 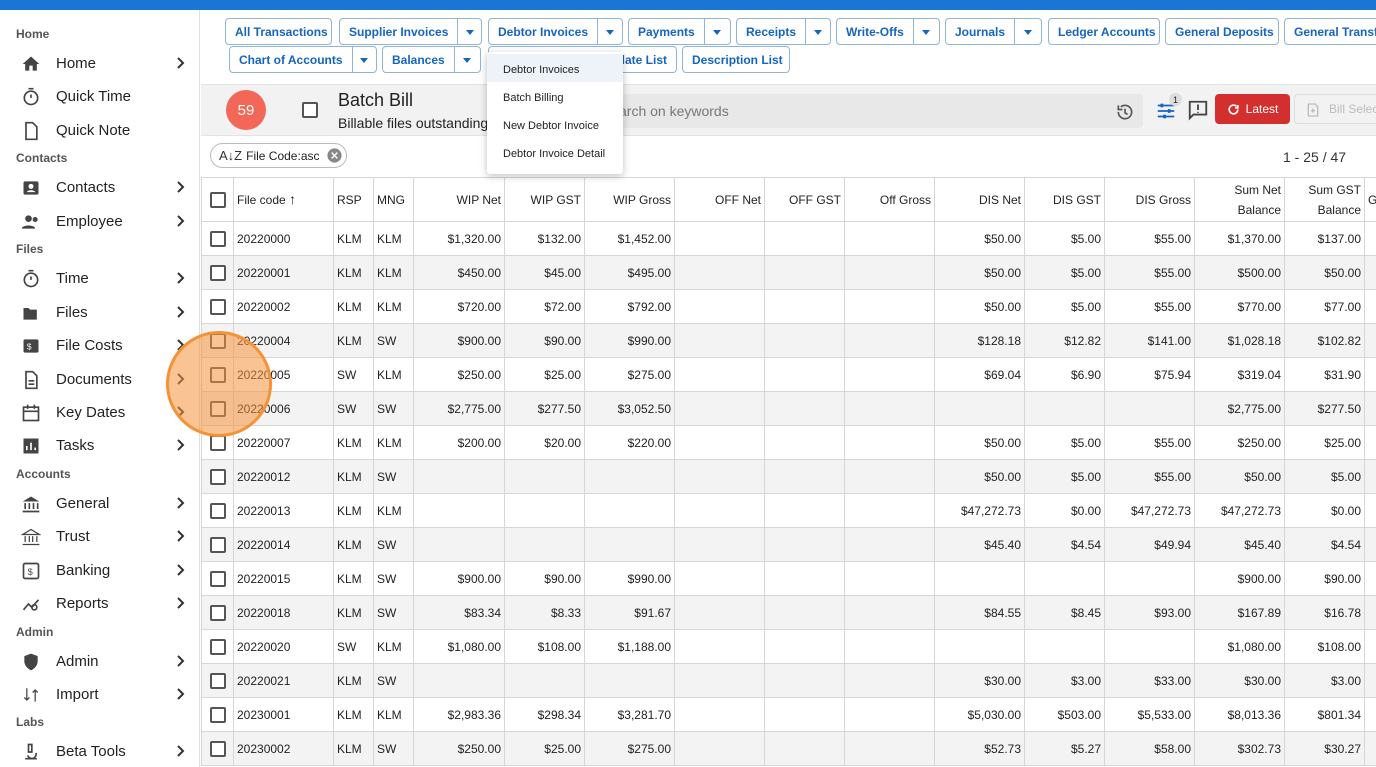 I want to click on menu-item-new-debtor-invoice: New Debtor Invoice, so click(x=551, y=126).